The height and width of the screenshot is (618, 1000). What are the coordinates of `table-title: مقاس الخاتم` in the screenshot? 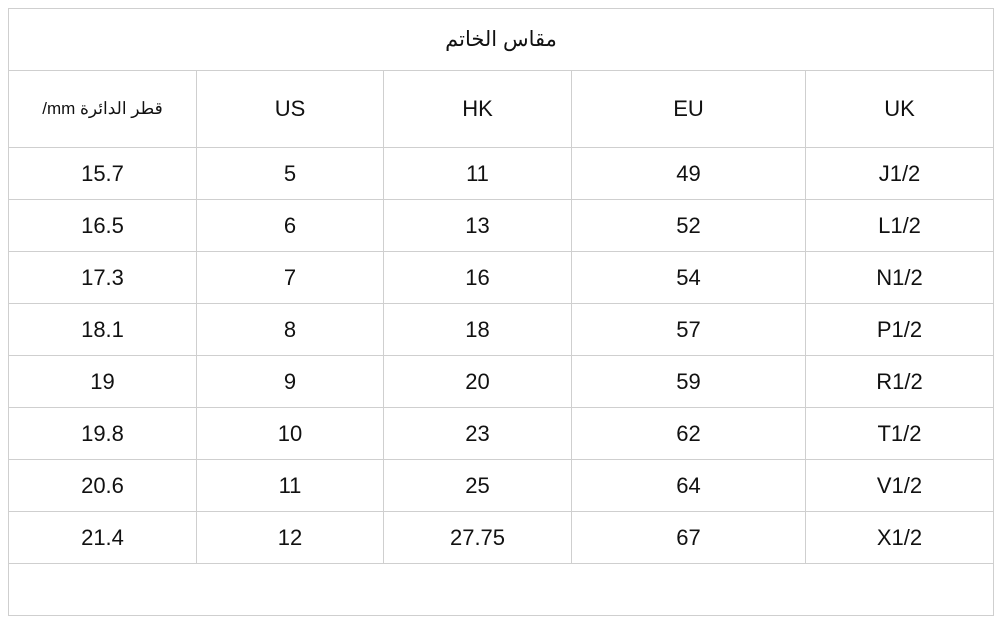 It's located at (501, 39).